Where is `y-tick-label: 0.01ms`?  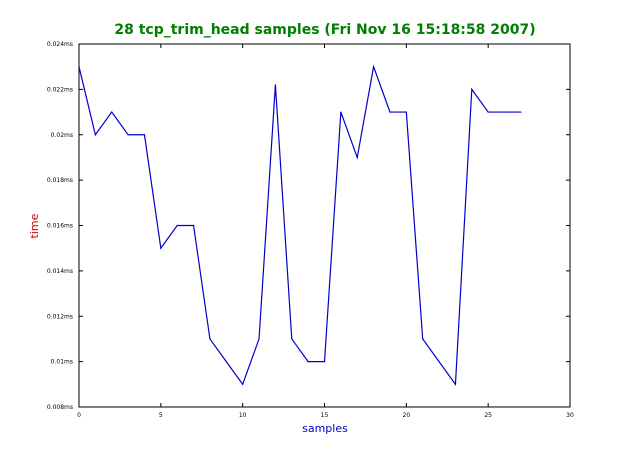 y-tick-label: 0.01ms is located at coordinates (62, 362).